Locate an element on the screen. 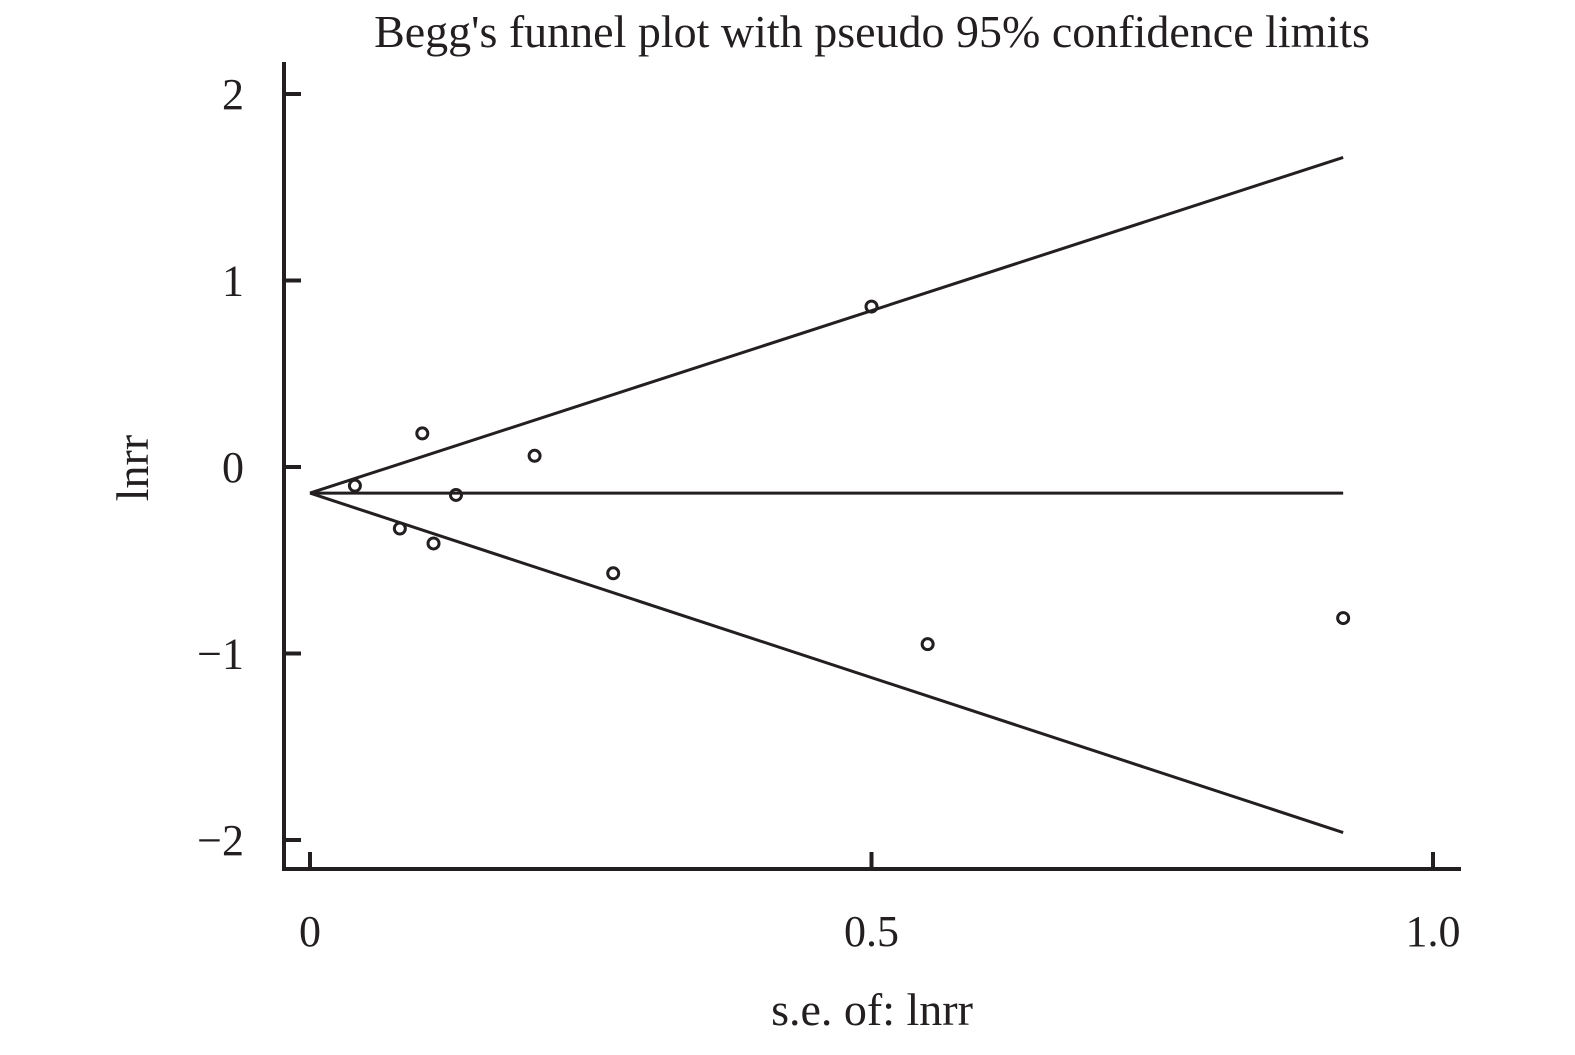 The image size is (1575, 1055). y-axis-label: lnrr is located at coordinates (132, 468).